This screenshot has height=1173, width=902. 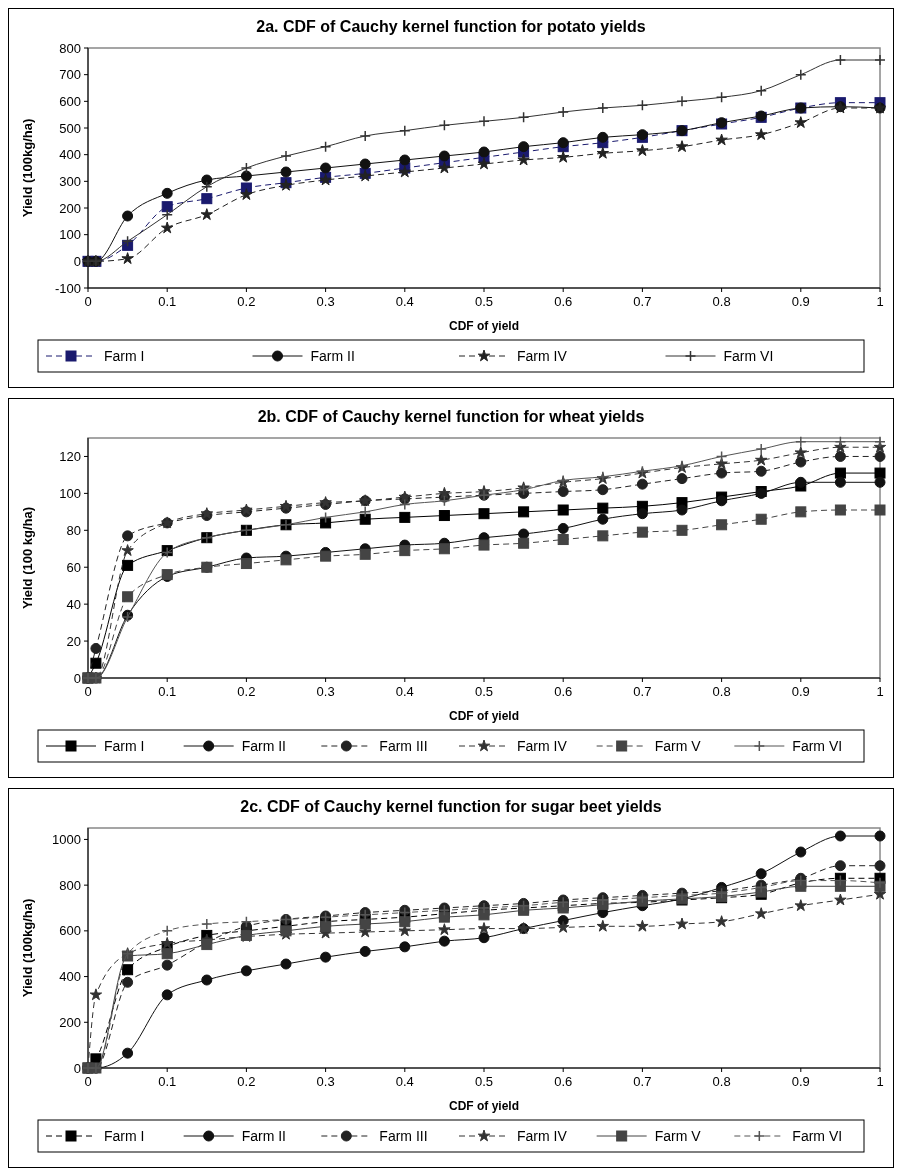 I want to click on y-tick-label: 80, so click(x=73, y=530).